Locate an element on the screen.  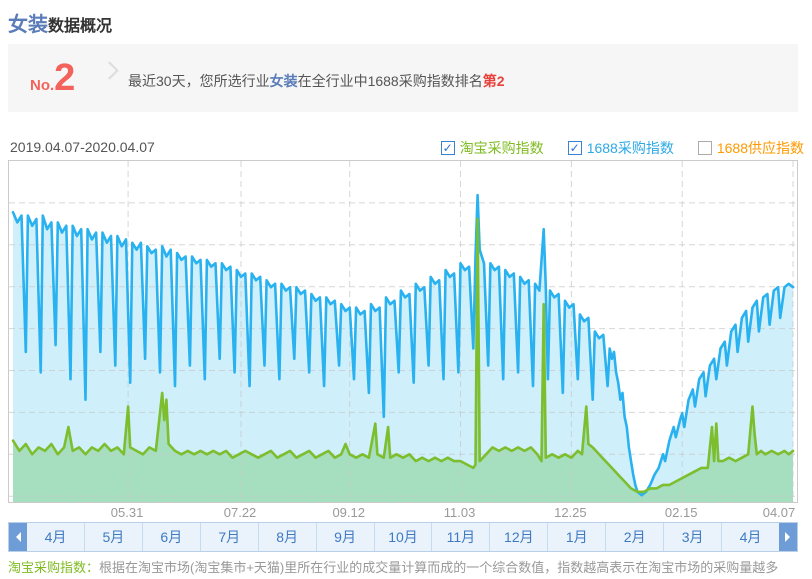
month-tab-3: 6月 is located at coordinates (171, 537).